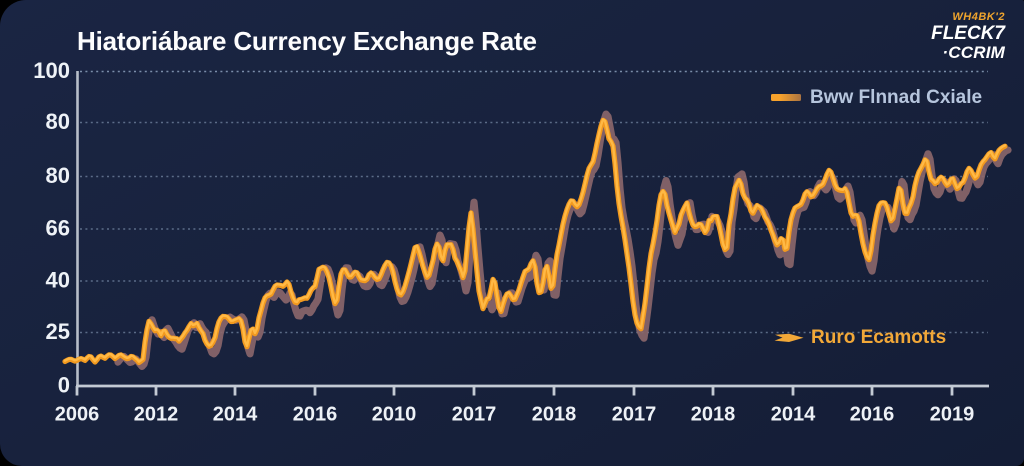 Image resolution: width=1024 pixels, height=466 pixels. What do you see at coordinates (952, 415) in the screenshot?
I see `svg-text: 2019` at bounding box center [952, 415].